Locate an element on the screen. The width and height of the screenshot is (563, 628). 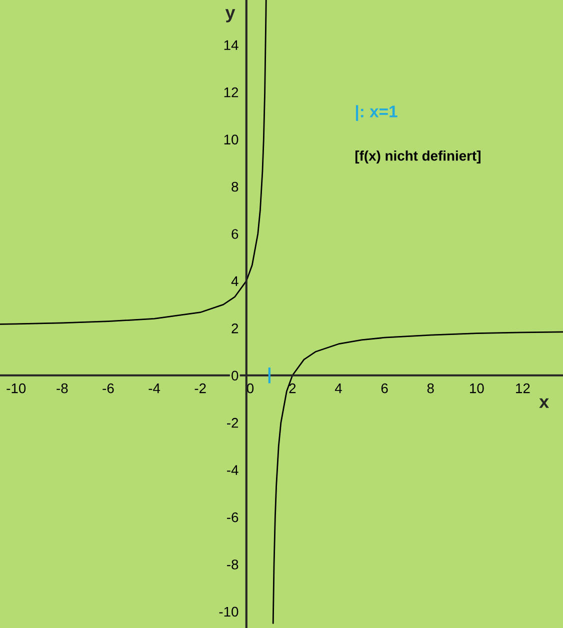
y-tick-label: -4 is located at coordinates (232, 470).